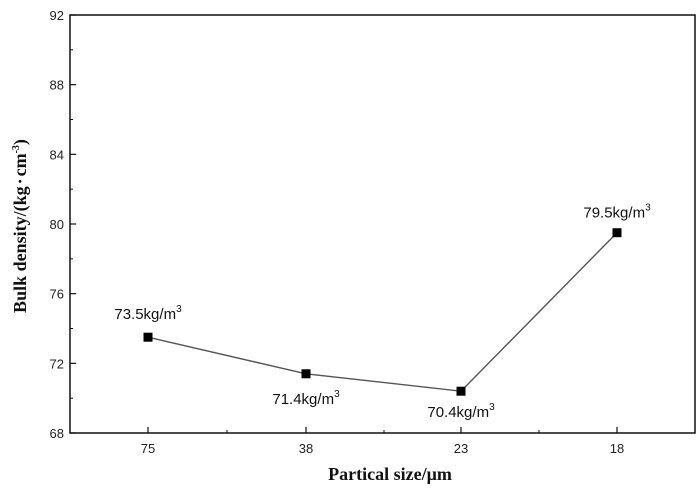 The image size is (700, 493). I want to click on y-tick-label: 92, so click(57, 15).